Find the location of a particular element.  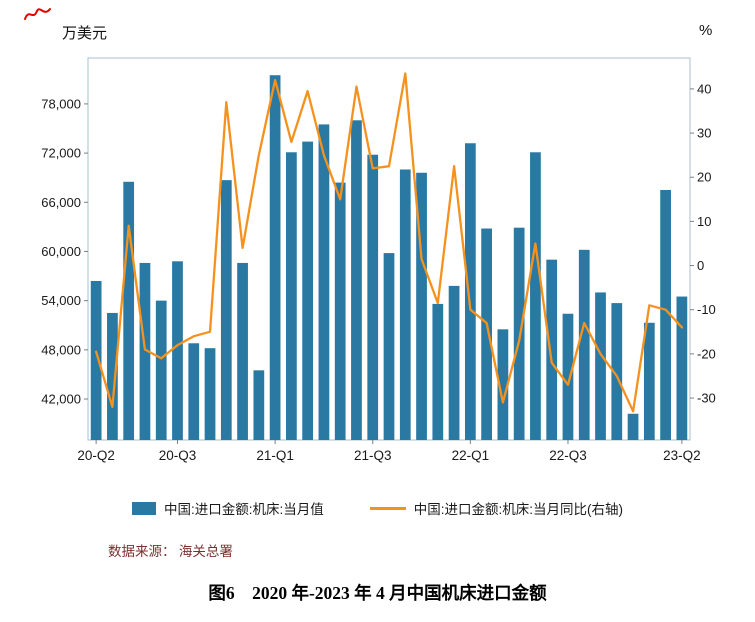

y-axis-right-tick-label: 10 is located at coordinates (704, 221).